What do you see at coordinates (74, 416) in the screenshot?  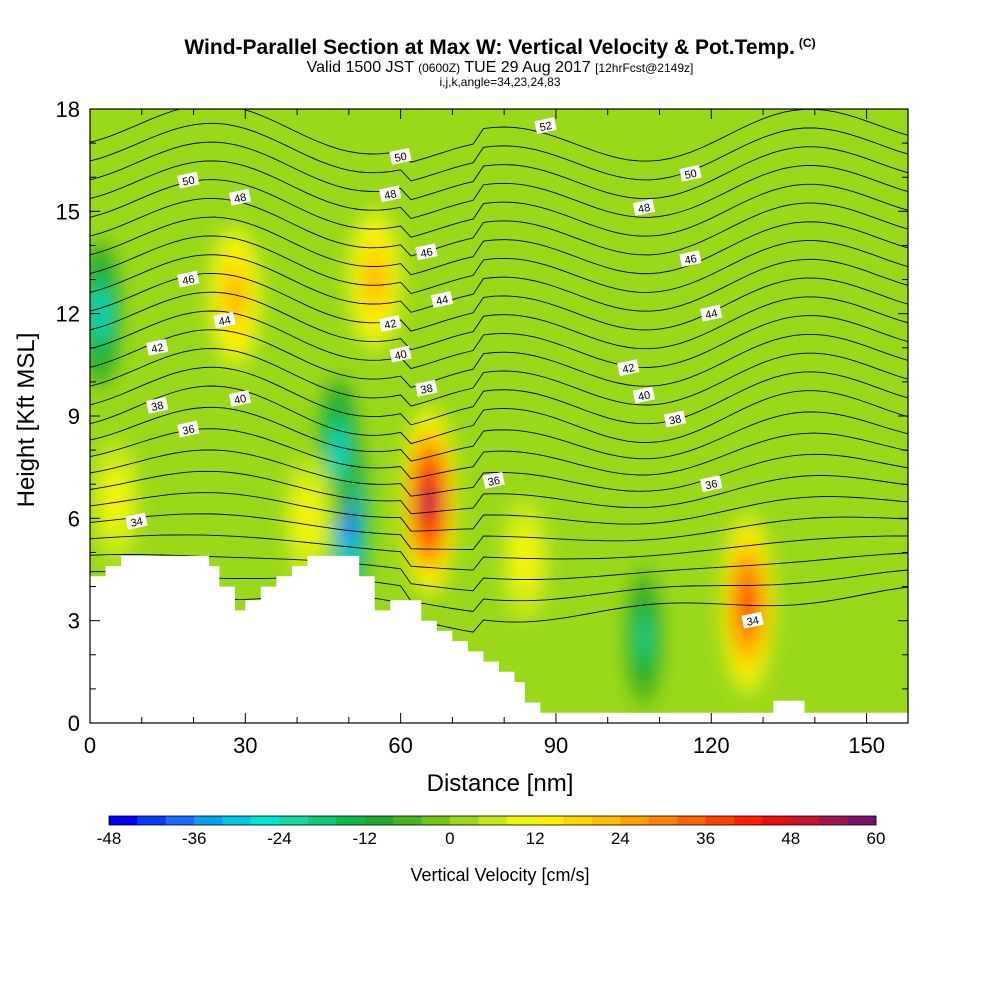 I see `y-tick-label: 9` at bounding box center [74, 416].